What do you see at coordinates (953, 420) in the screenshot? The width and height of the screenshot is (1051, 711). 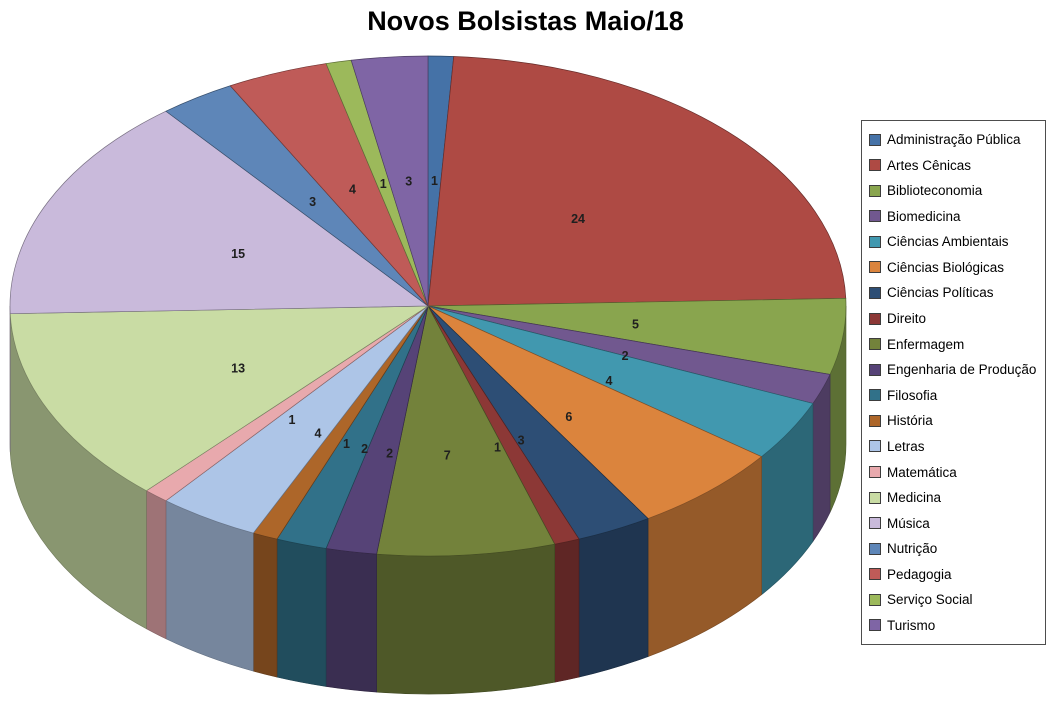 I see `legend-item: História` at bounding box center [953, 420].